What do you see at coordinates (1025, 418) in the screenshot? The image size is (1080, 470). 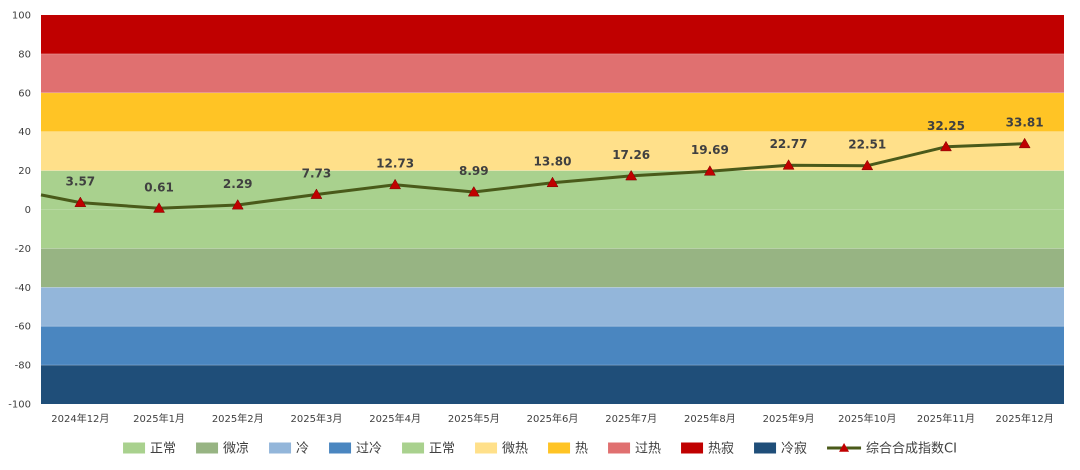 I see `x-tick-label-12: 2025年12月` at bounding box center [1025, 418].